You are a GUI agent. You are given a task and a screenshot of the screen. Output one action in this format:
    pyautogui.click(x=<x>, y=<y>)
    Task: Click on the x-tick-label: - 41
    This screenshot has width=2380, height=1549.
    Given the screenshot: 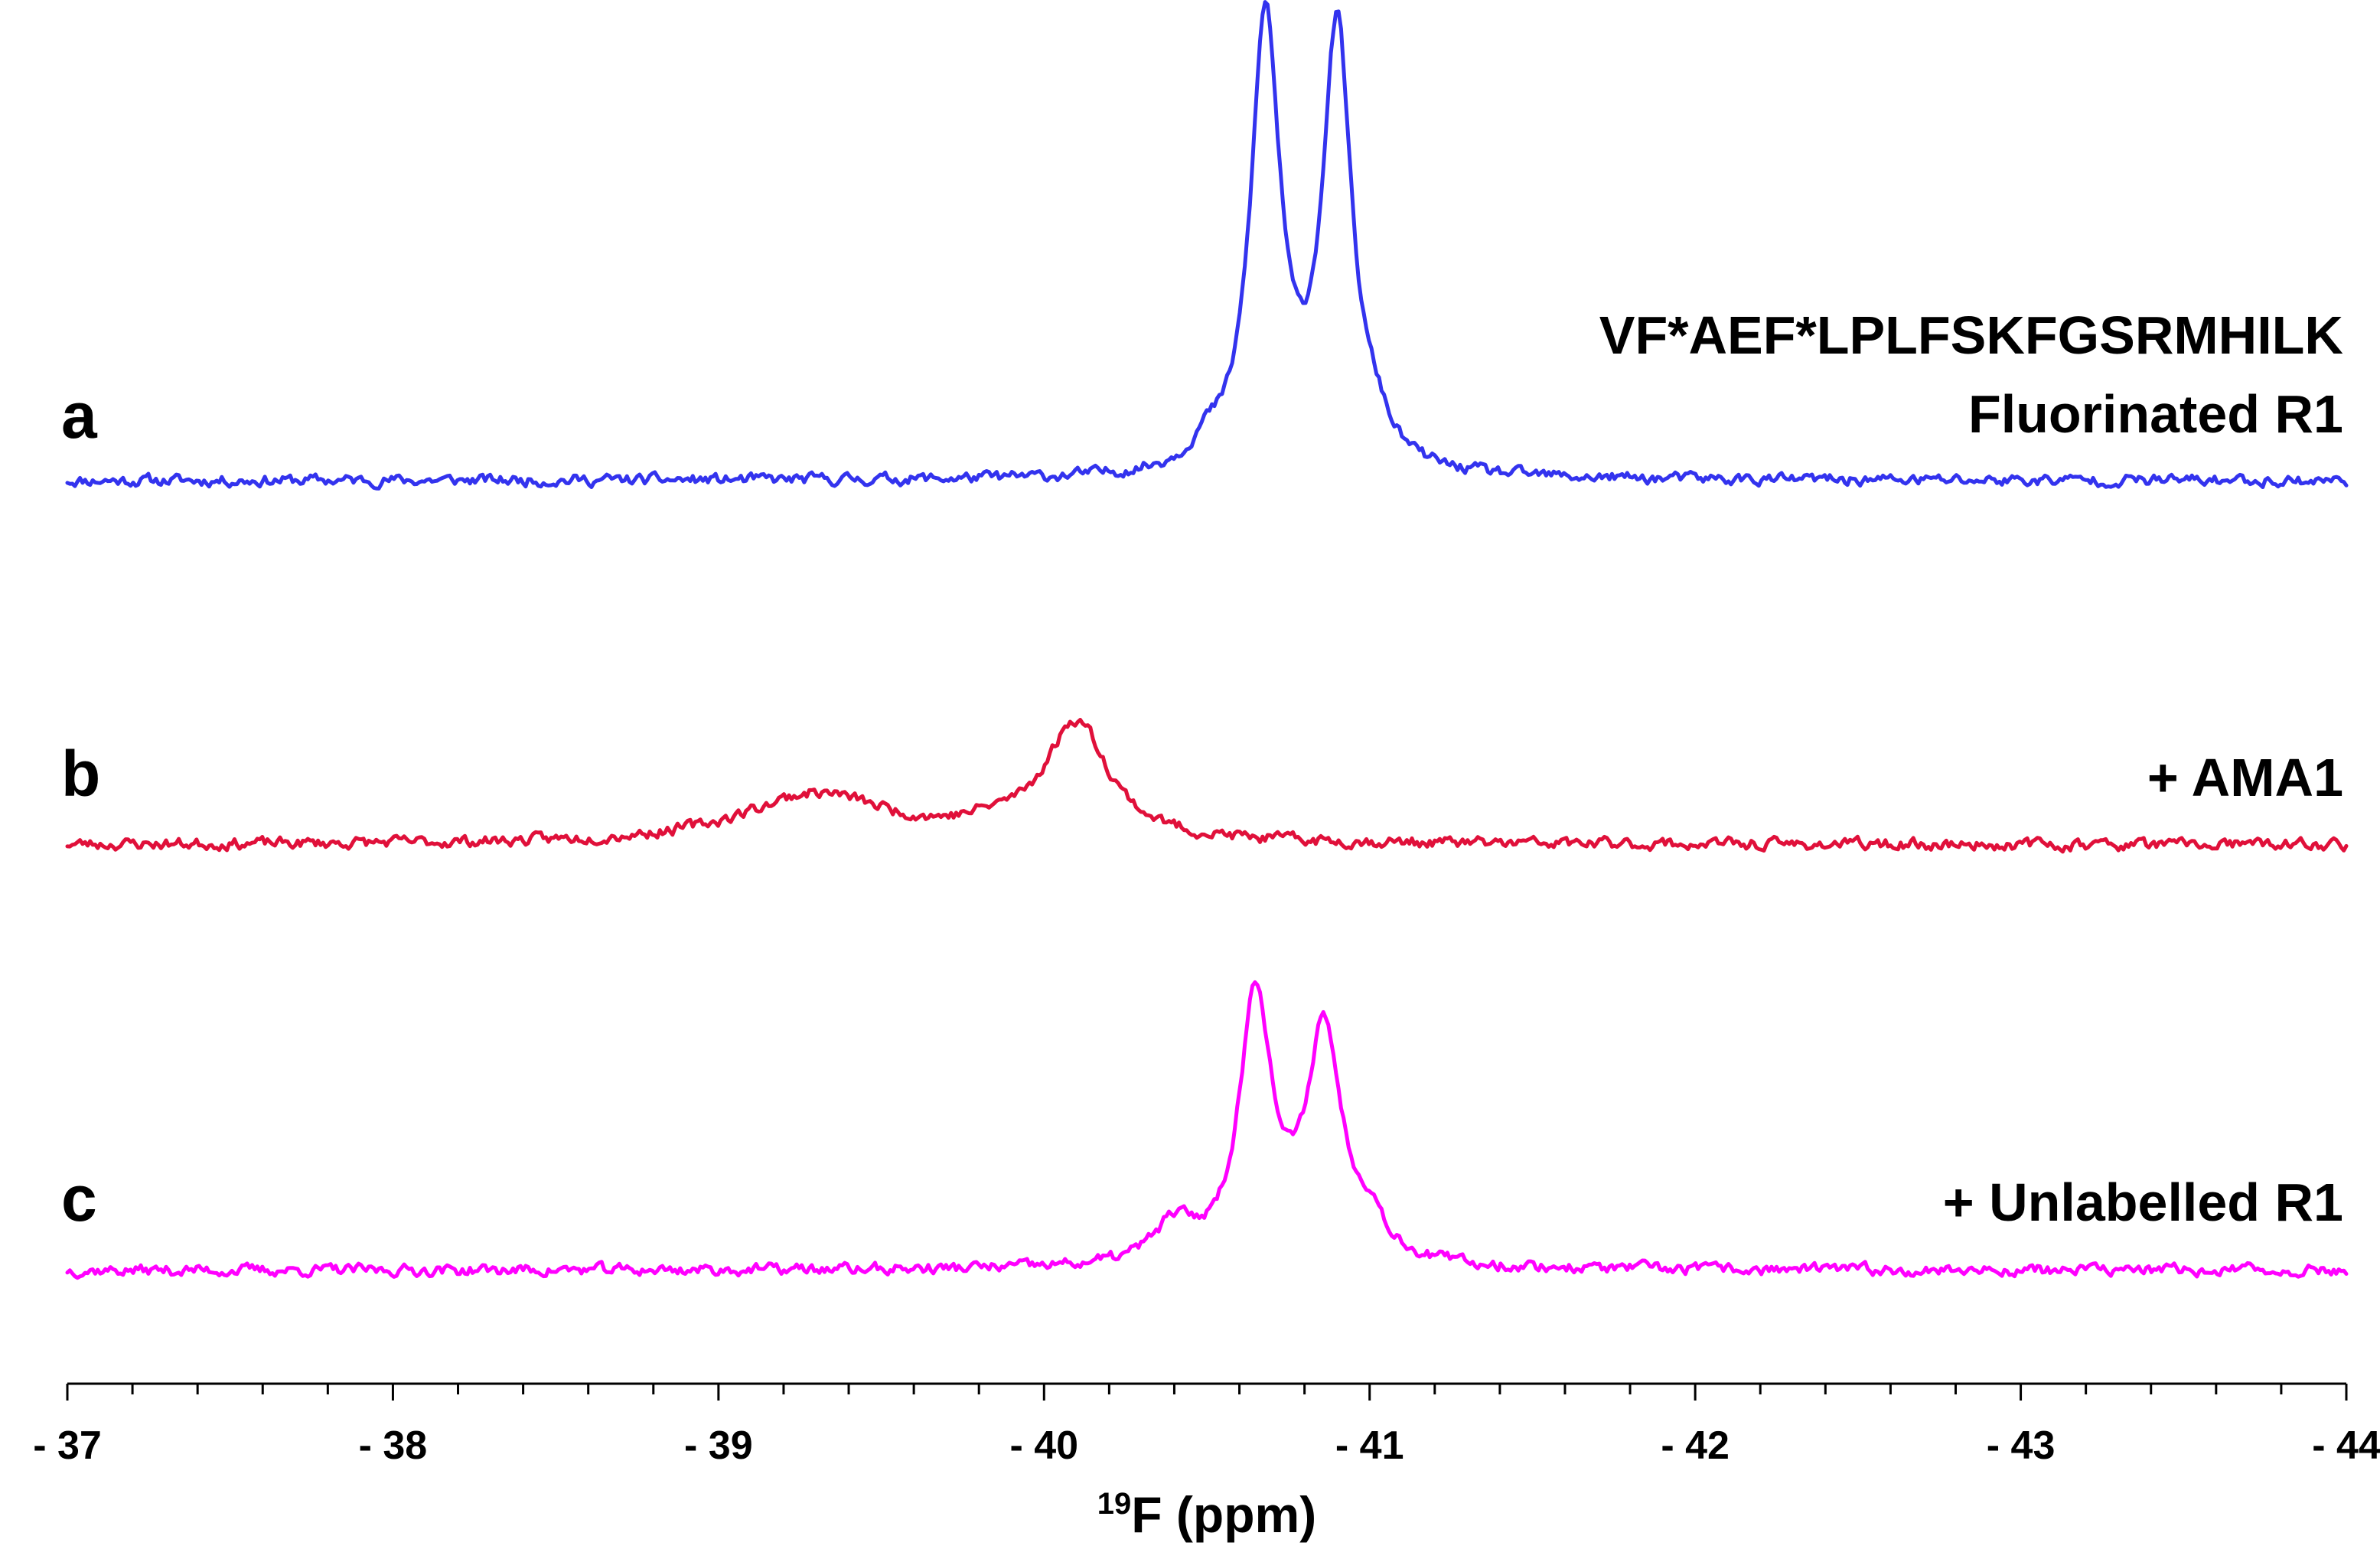 What is the action you would take?
    pyautogui.click(x=1369, y=1445)
    